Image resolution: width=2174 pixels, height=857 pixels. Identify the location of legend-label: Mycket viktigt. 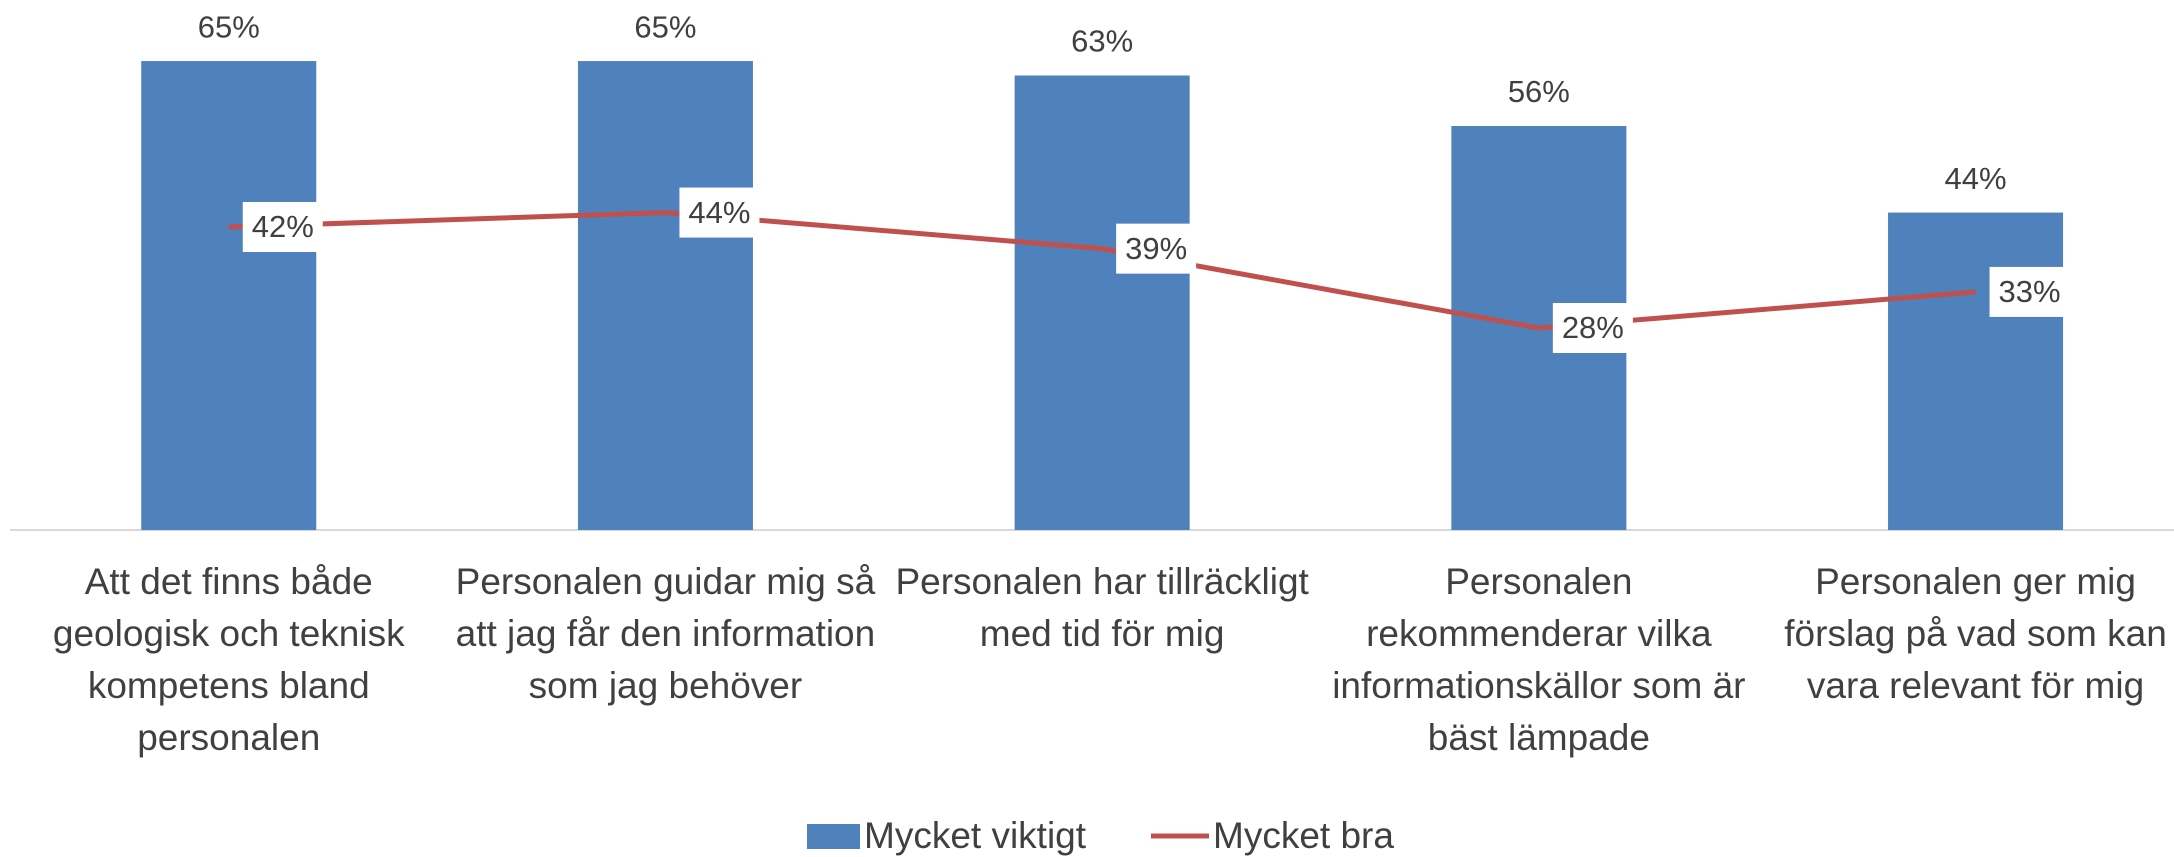
(975, 835).